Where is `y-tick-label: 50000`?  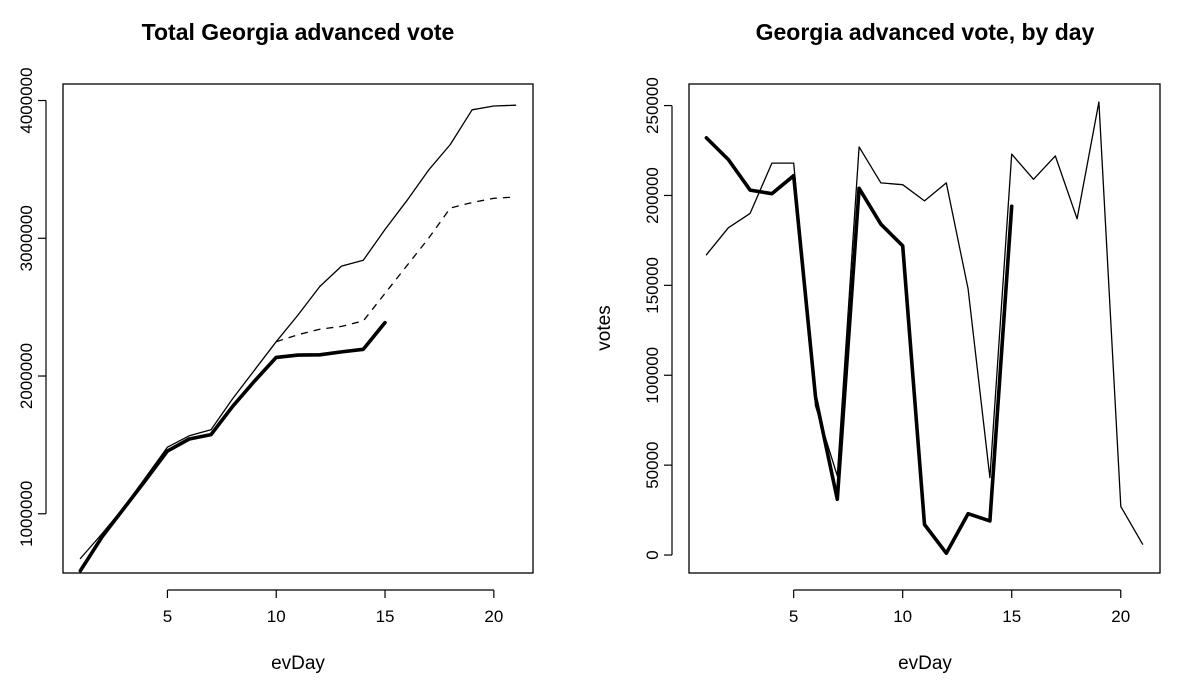
y-tick-label: 50000 is located at coordinates (652, 464).